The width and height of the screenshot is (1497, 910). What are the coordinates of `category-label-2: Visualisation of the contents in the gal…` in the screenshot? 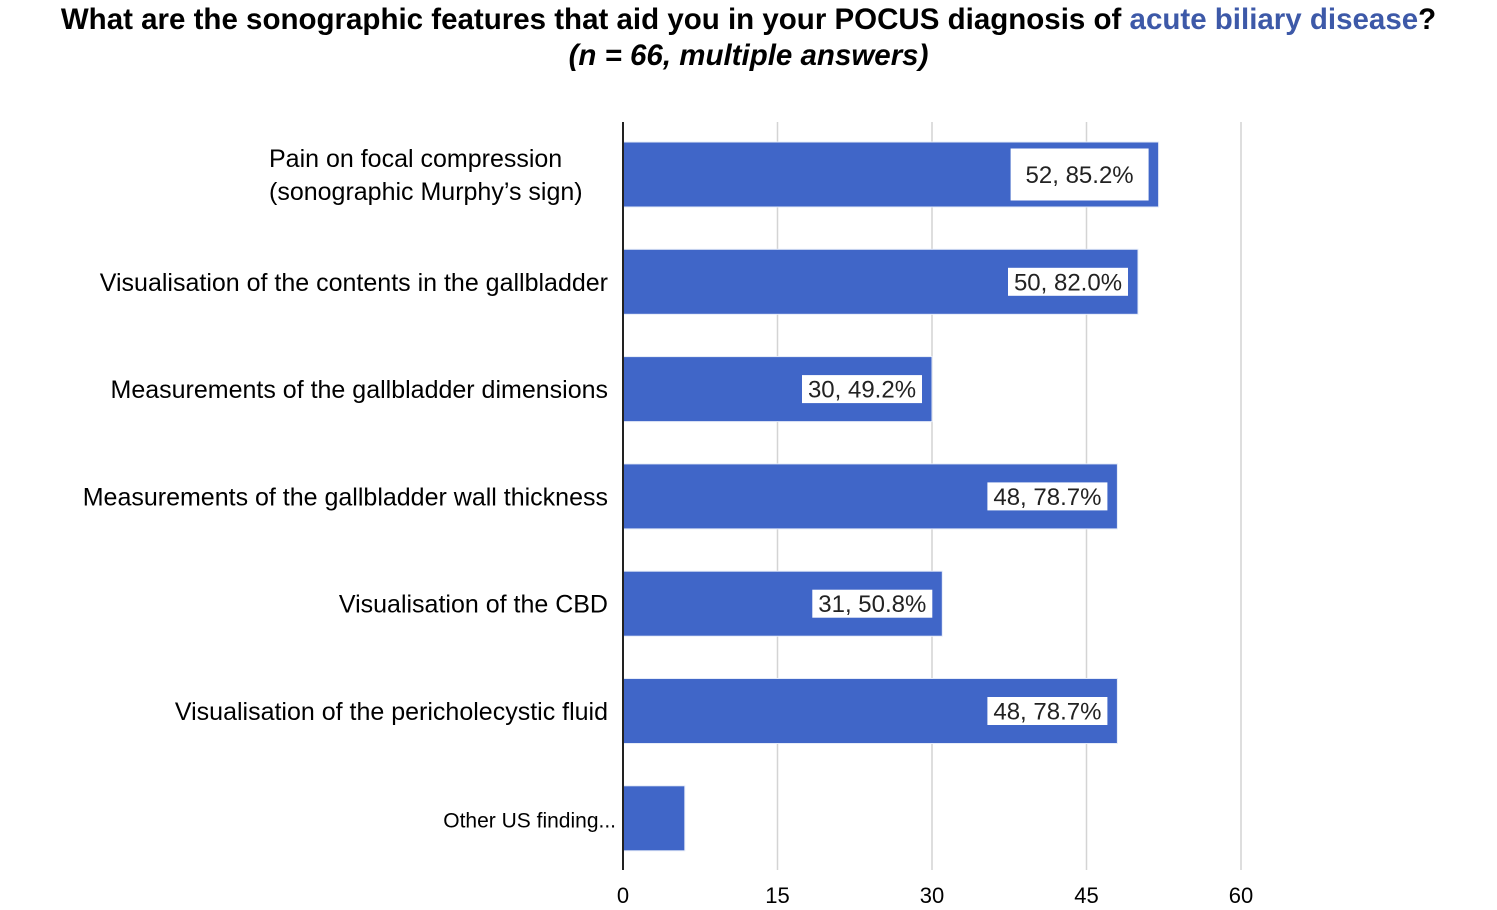 It's located at (354, 283).